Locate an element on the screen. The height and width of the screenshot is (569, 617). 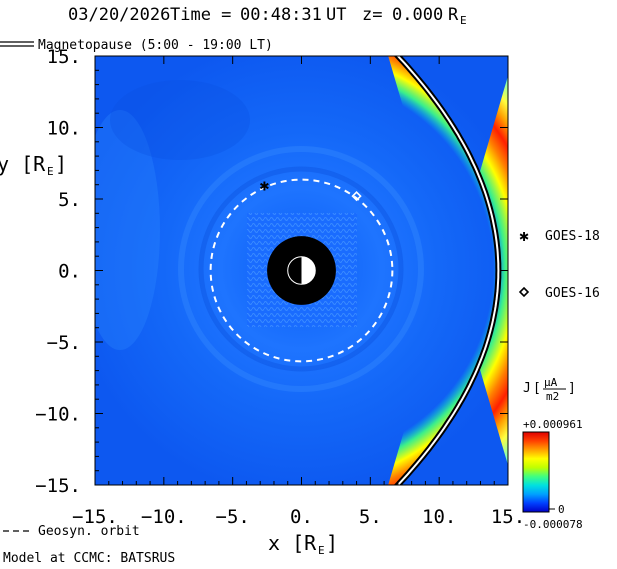
satellite-marker: ✱ is located at coordinates (265, 185).